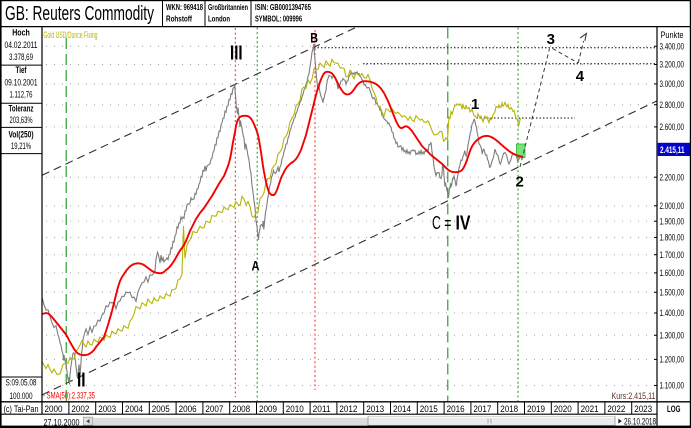 The width and height of the screenshot is (691, 428). I want to click on svg-text: Rohstoff, so click(179, 19).